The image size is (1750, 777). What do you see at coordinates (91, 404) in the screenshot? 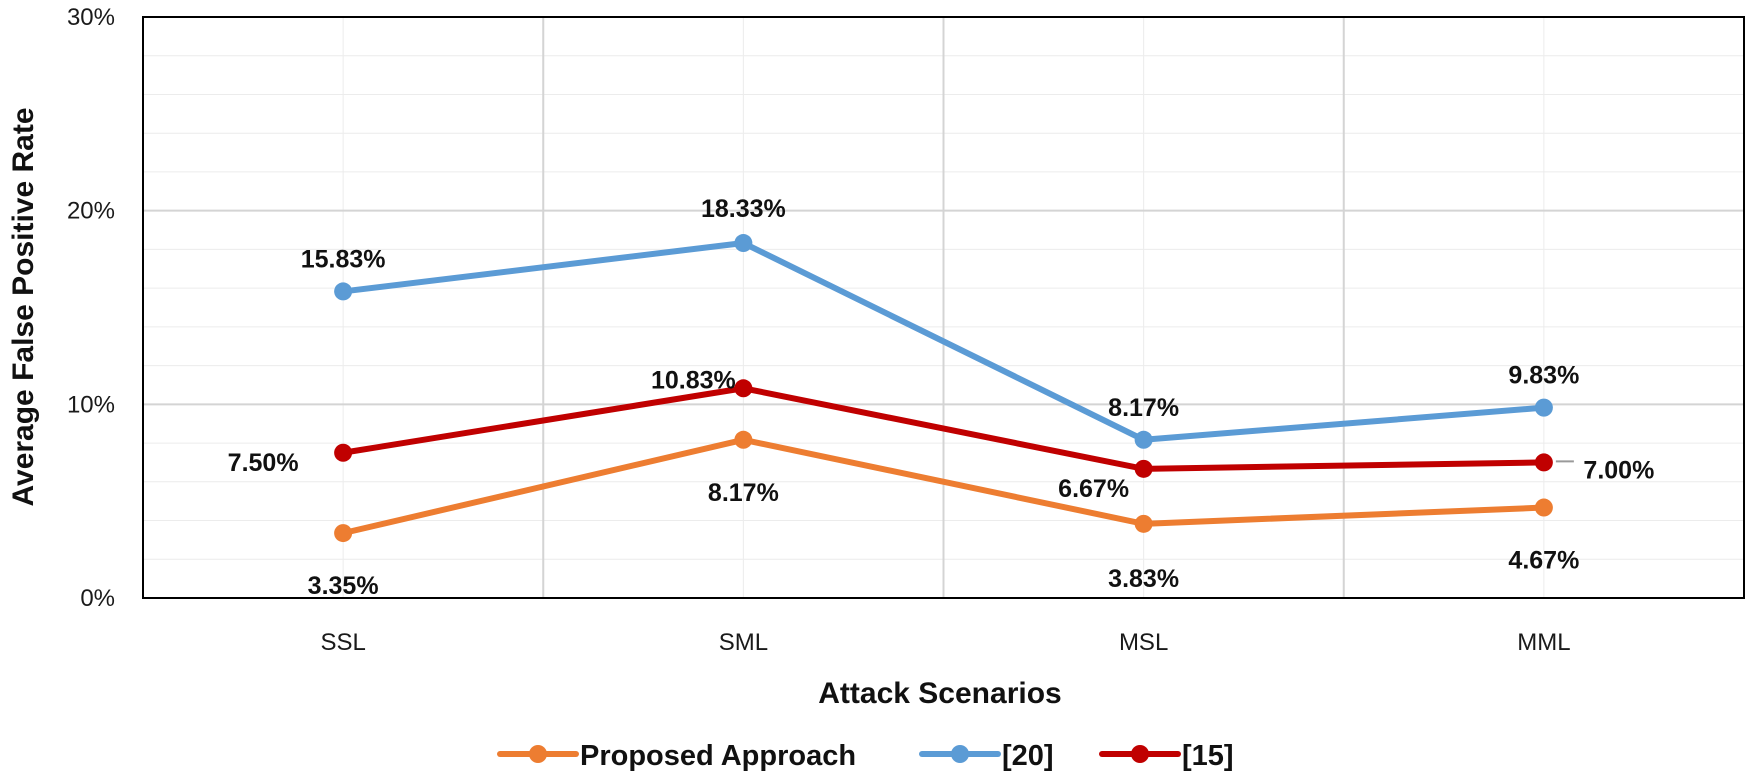
I see `y-tick-label: 10%` at bounding box center [91, 404].